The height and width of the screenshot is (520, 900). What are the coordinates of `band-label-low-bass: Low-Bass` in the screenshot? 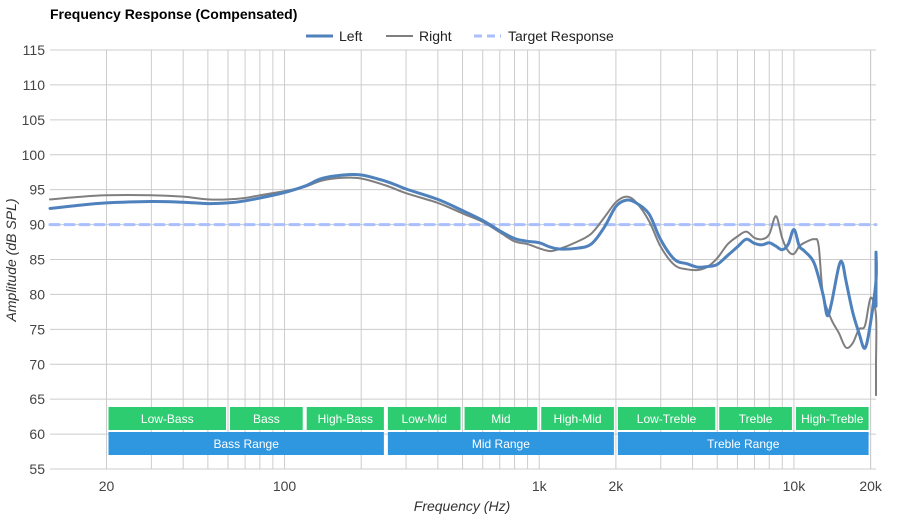 It's located at (167, 419).